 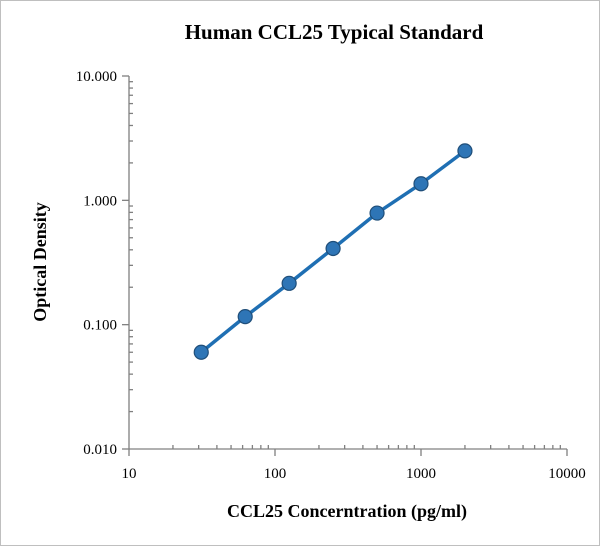 I want to click on y-tick-label: 1.000, so click(x=100, y=201).